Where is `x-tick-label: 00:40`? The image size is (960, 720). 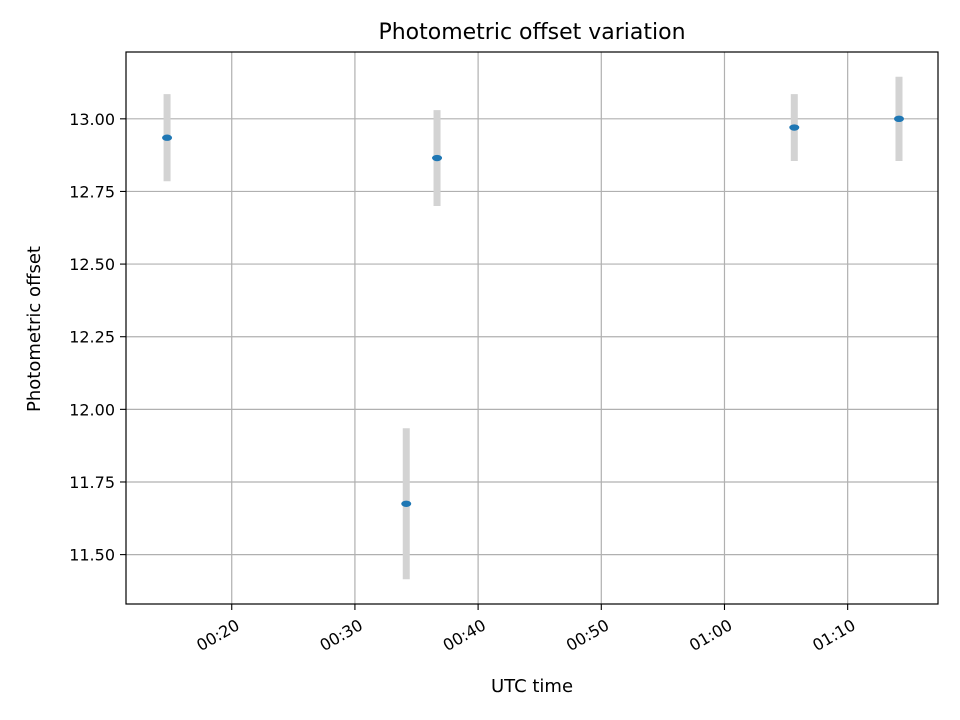
x-tick-label: 00:40 is located at coordinates (464, 635).